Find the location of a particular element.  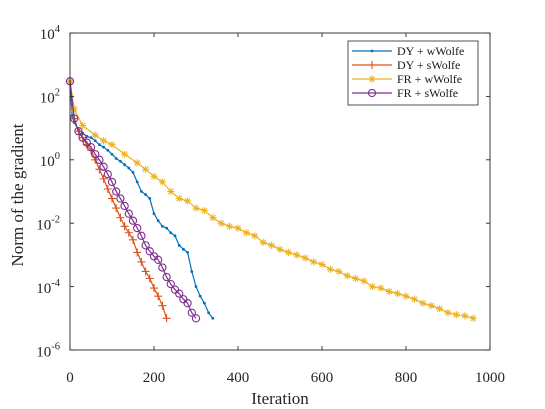

legend-box is located at coordinates (413, 73).